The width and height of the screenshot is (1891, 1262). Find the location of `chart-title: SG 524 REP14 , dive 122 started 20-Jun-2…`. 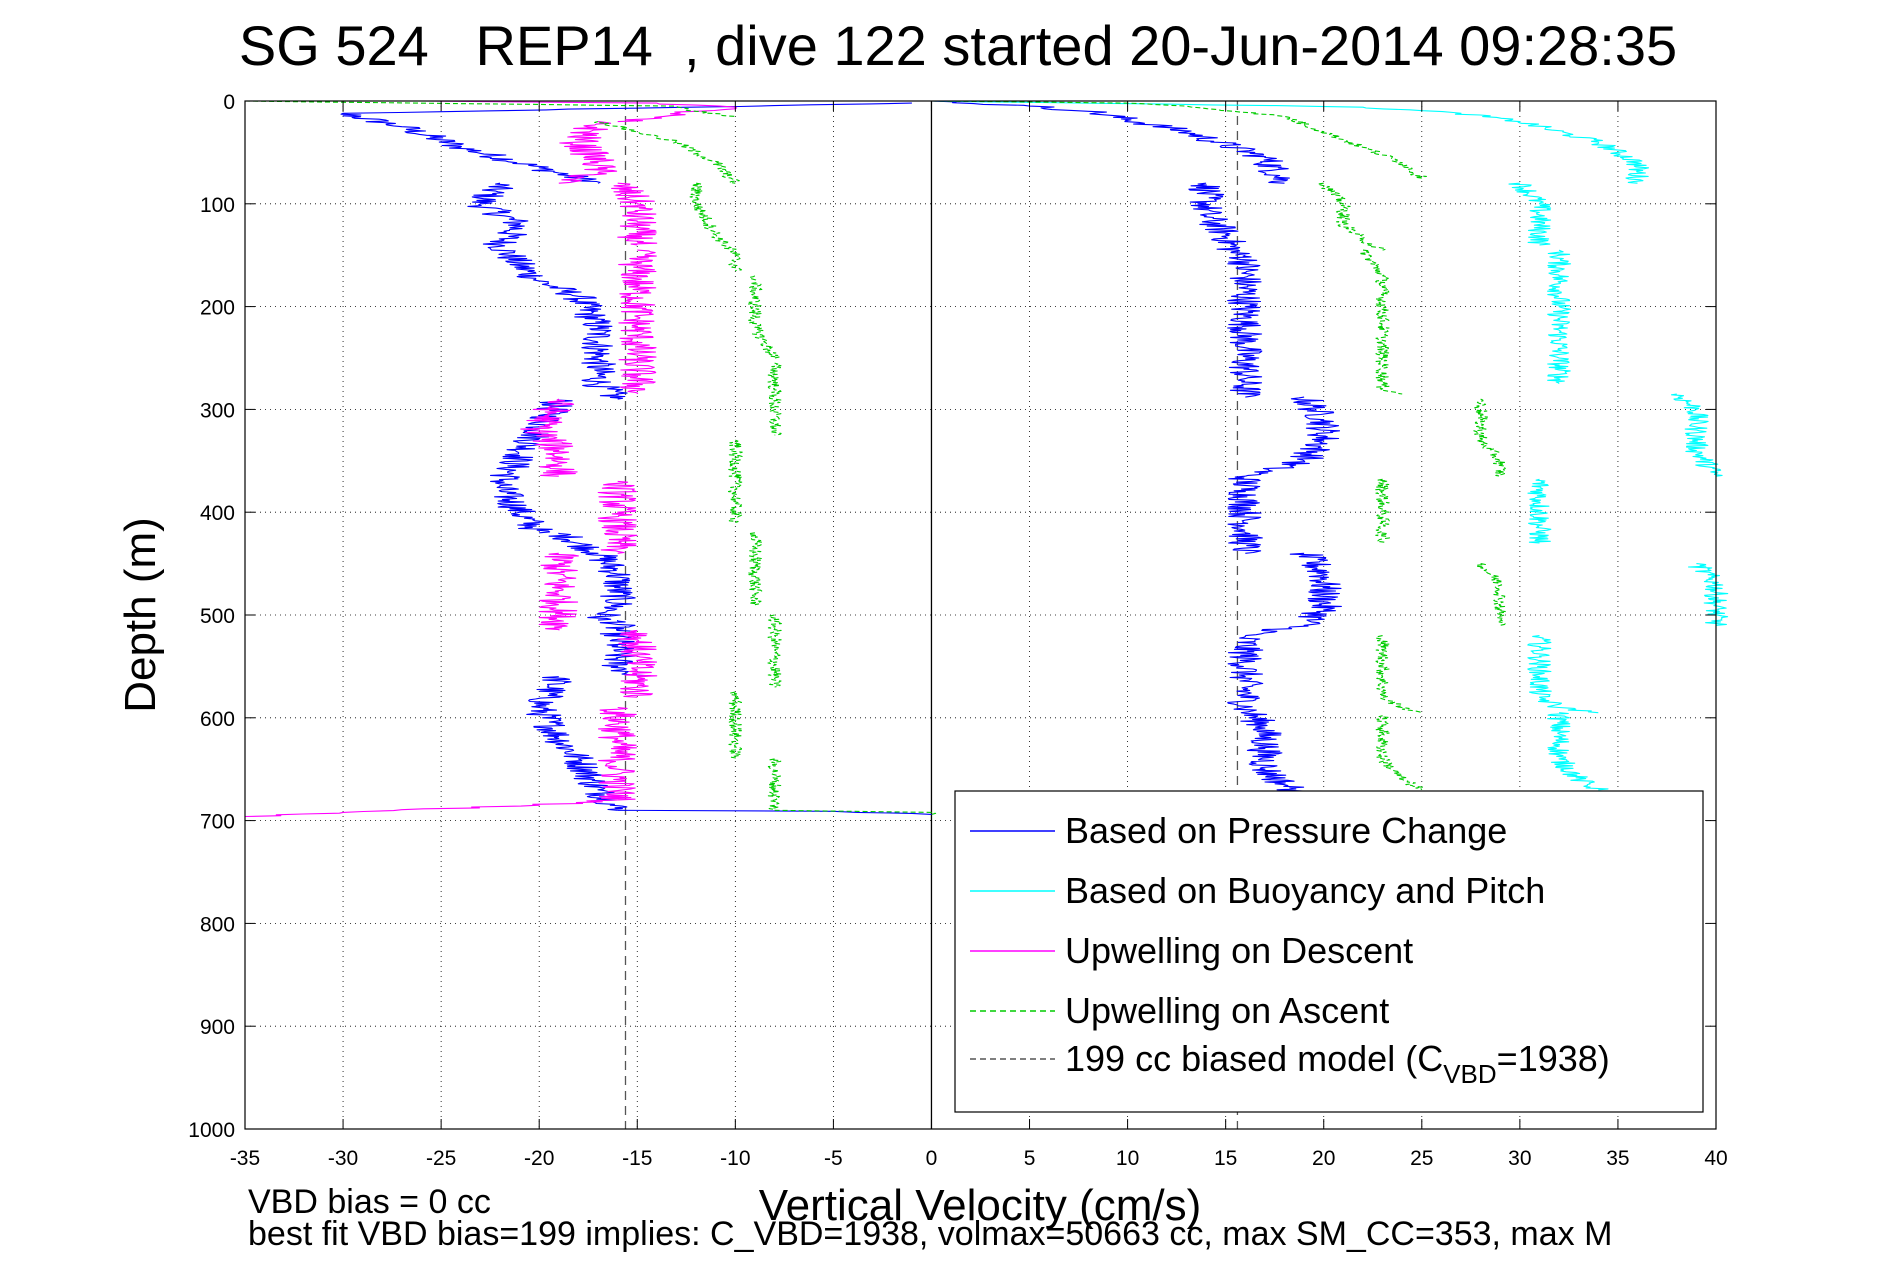

chart-title: SG 524 REP14 , dive 122 started 20-Jun-2… is located at coordinates (958, 45).